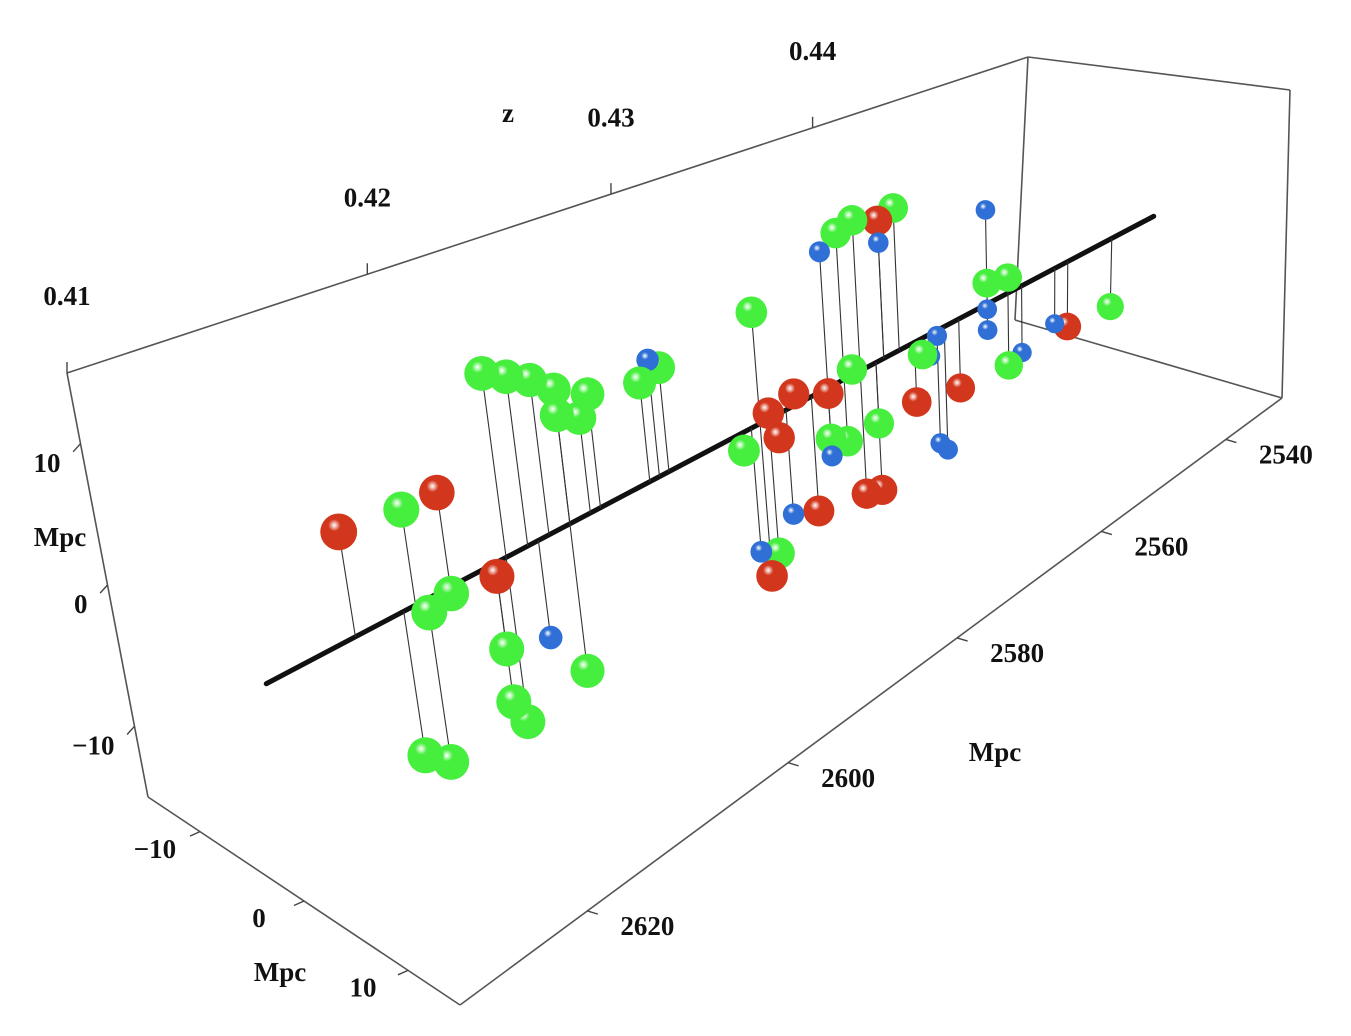 This screenshot has height=1036, width=1351. I want to click on x-tick-label: 2560, so click(1161, 547).